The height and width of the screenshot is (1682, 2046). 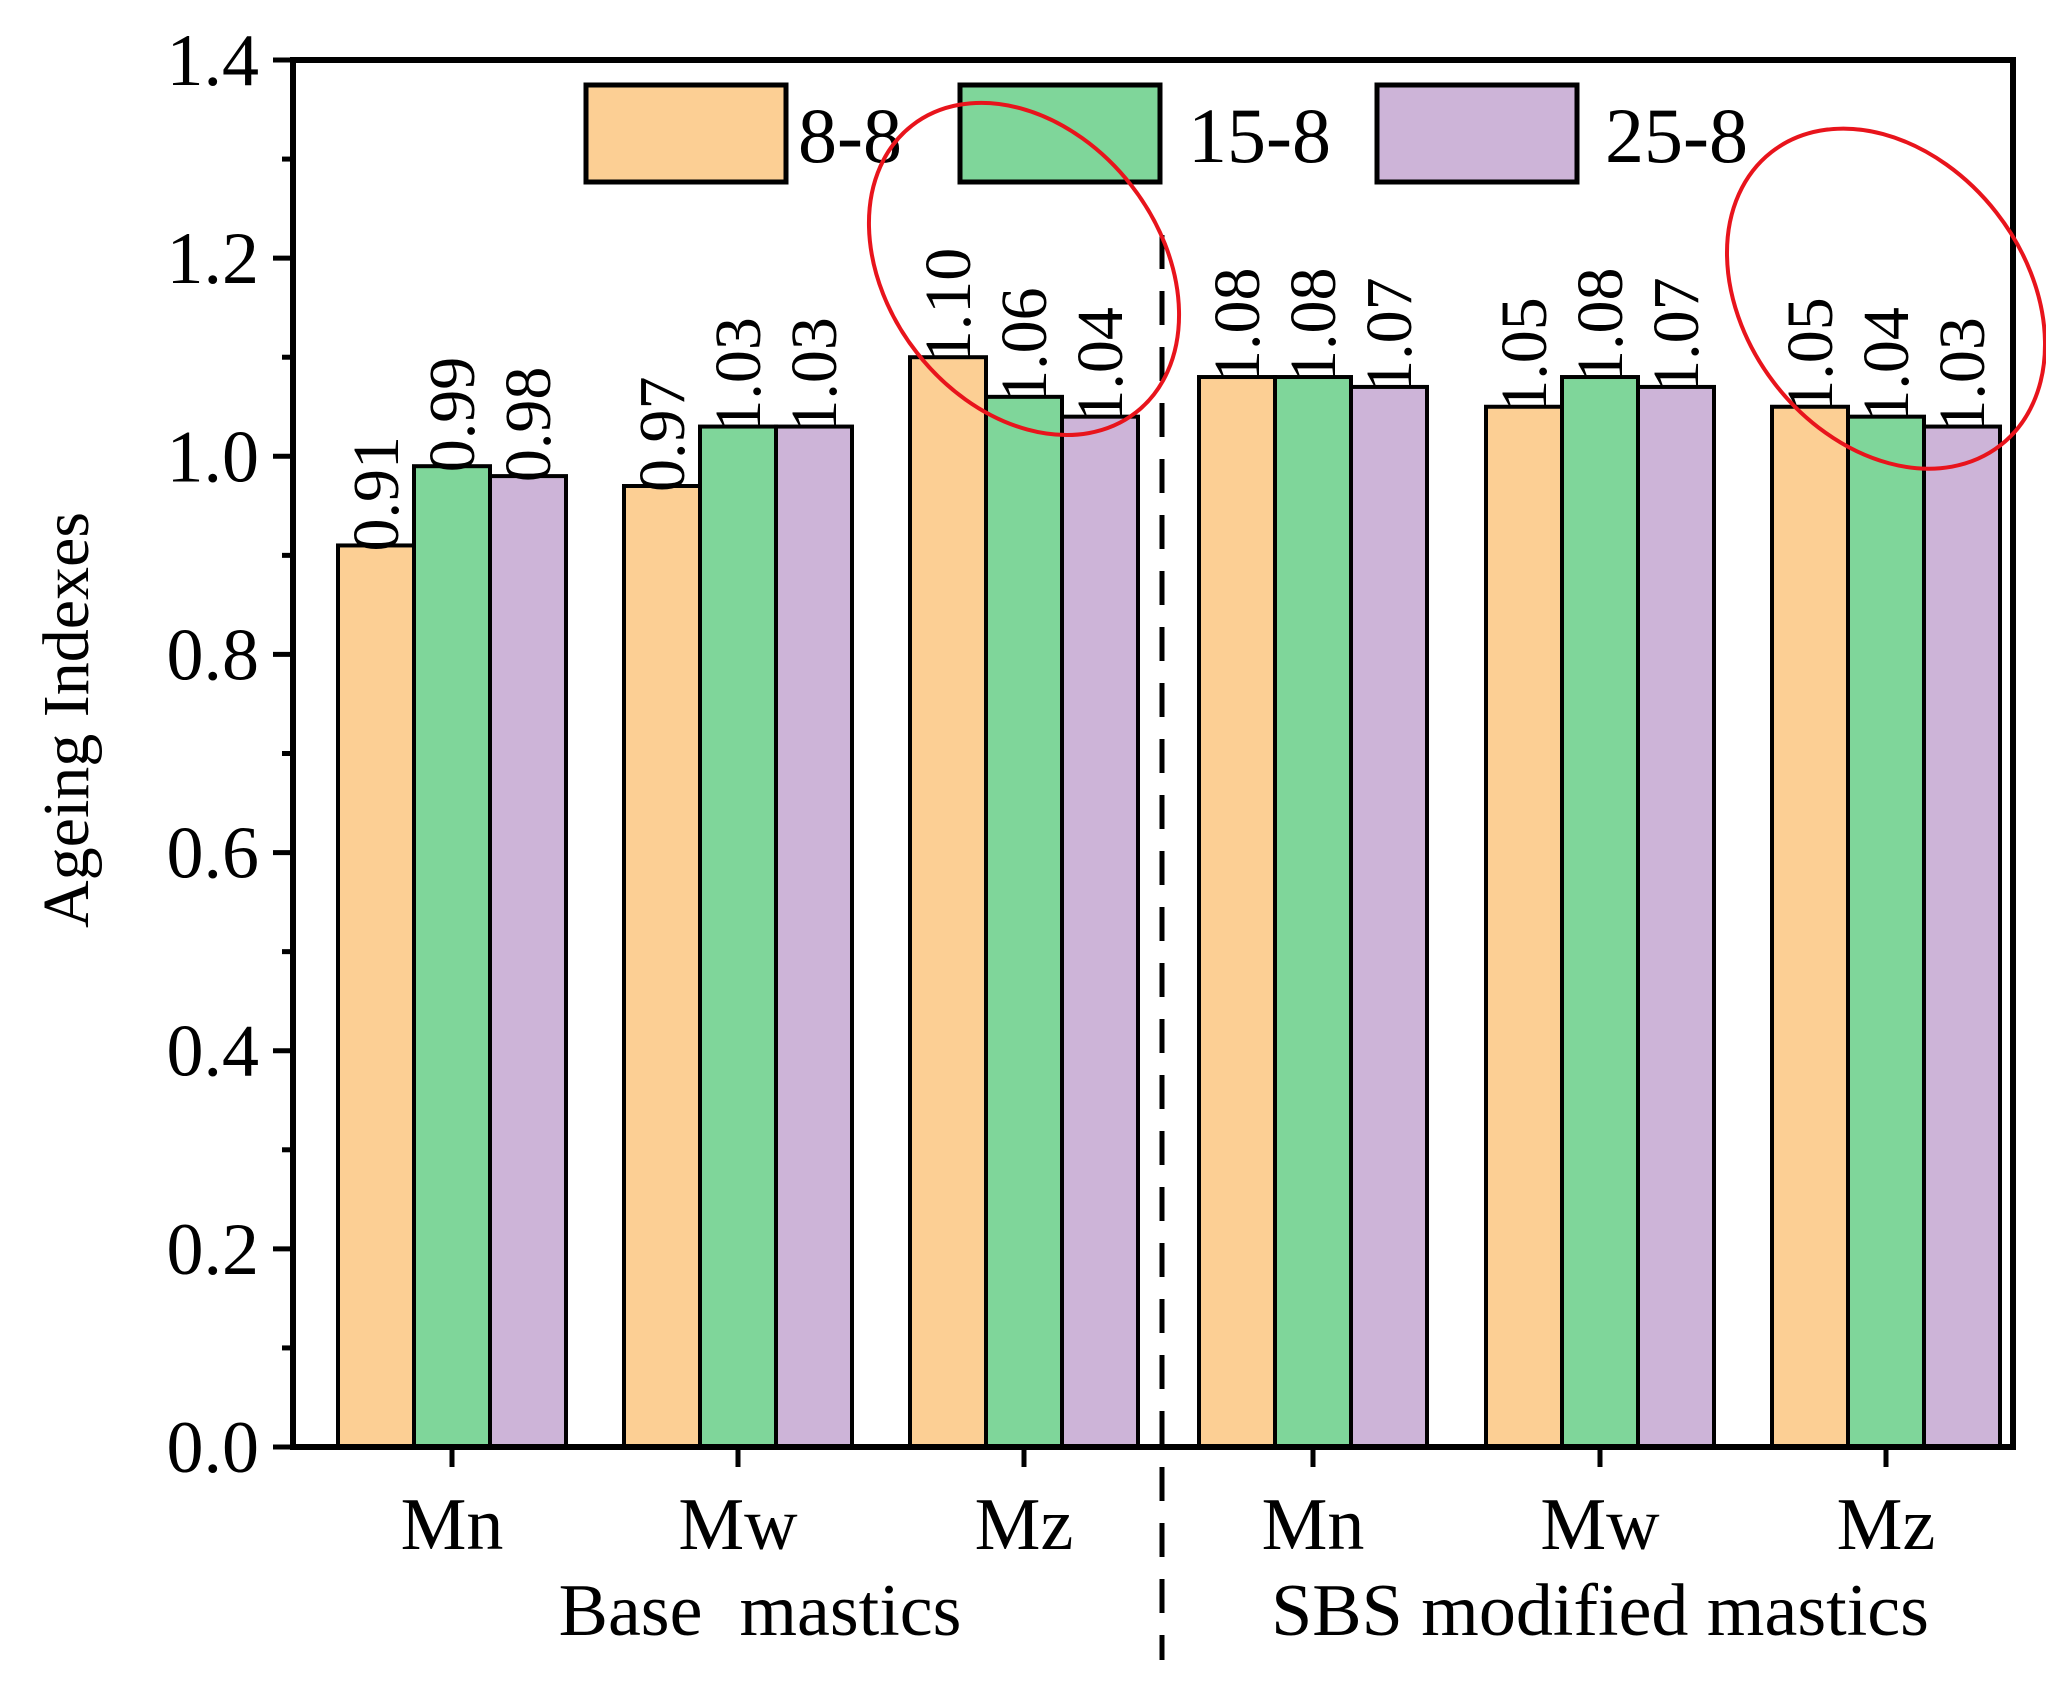 I want to click on y-tick-label: 0.4, so click(x=213, y=1052).